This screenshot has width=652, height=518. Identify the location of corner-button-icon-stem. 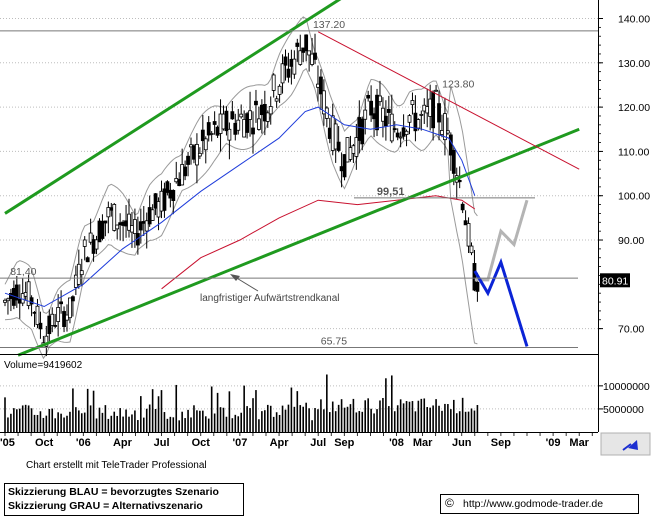
(627, 447).